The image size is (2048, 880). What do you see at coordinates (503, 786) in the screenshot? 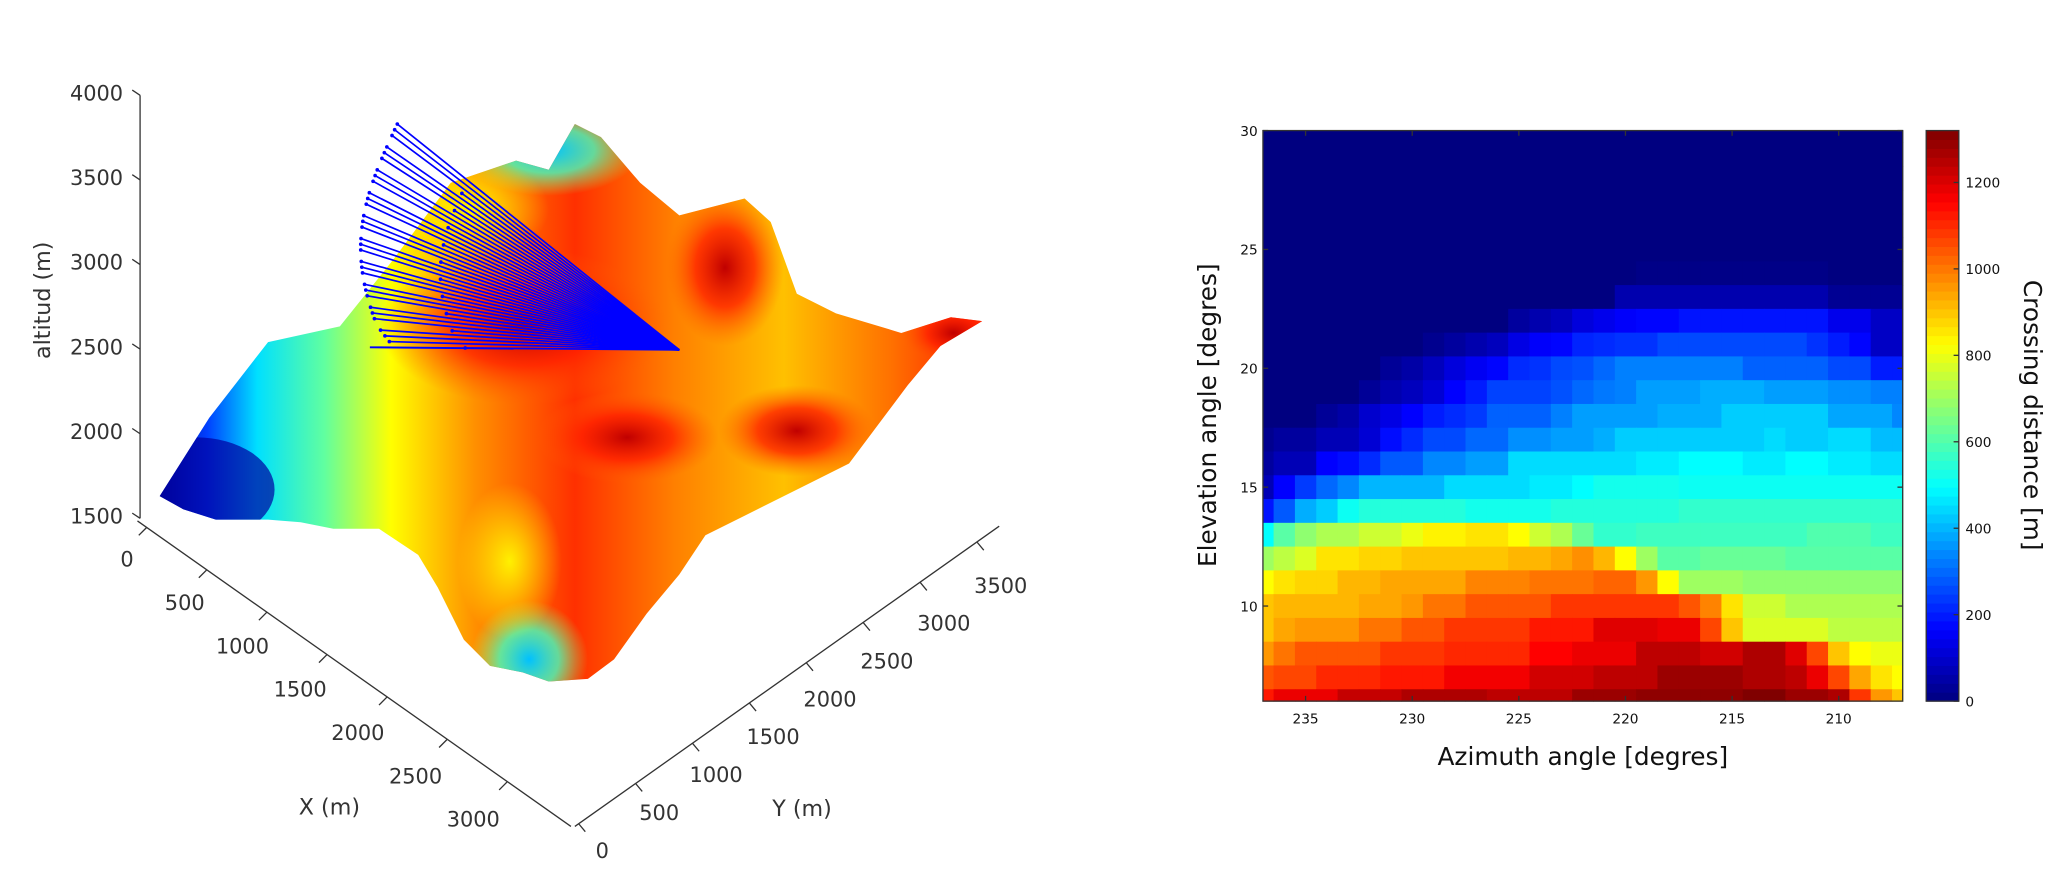
I see `x-tick-mark` at bounding box center [503, 786].